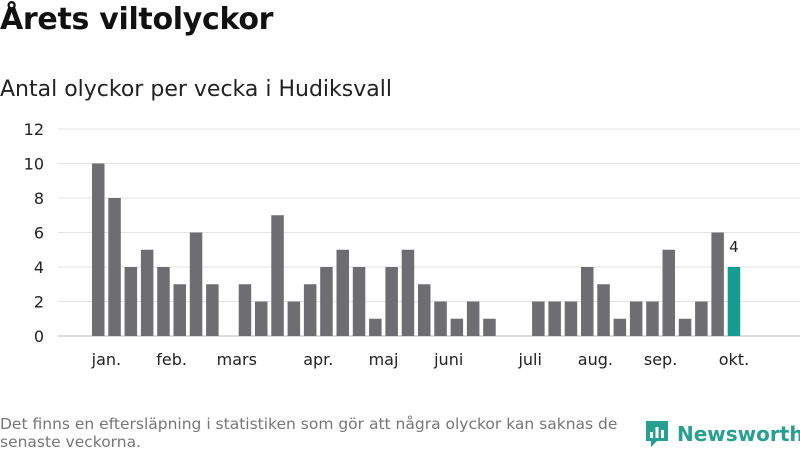  Describe the element at coordinates (738, 434) in the screenshot. I see `newsworthy-logo-text: Newsworthy` at that location.